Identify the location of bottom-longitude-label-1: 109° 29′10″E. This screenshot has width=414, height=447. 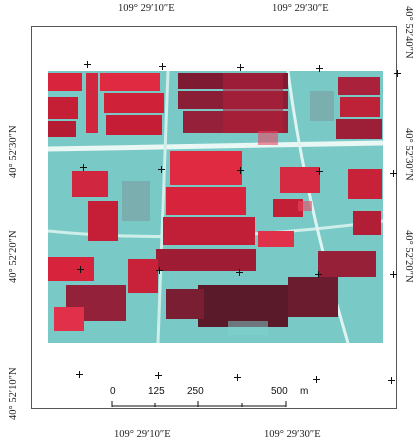
(142, 434).